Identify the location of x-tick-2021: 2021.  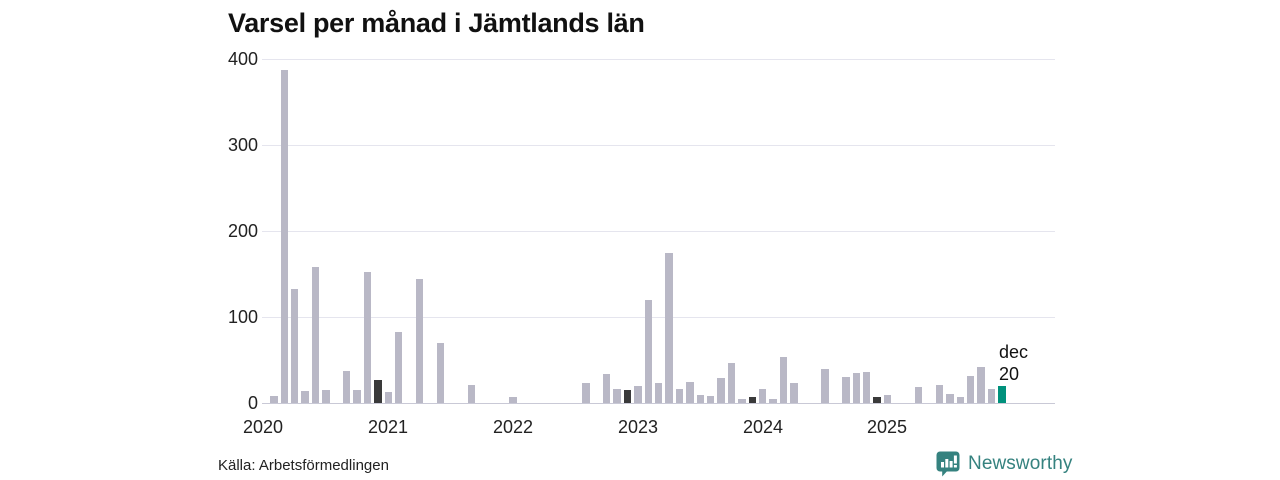
(388, 427).